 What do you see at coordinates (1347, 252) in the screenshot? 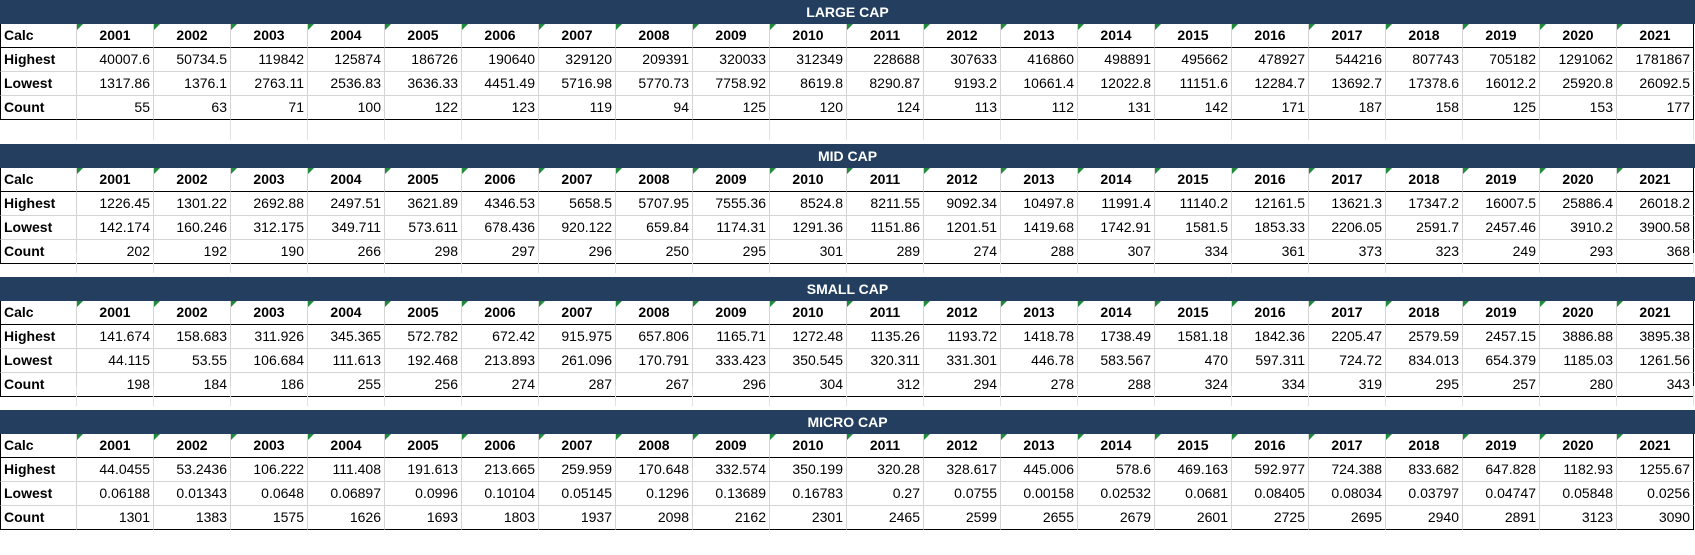
I see `value-cell: 373` at bounding box center [1347, 252].